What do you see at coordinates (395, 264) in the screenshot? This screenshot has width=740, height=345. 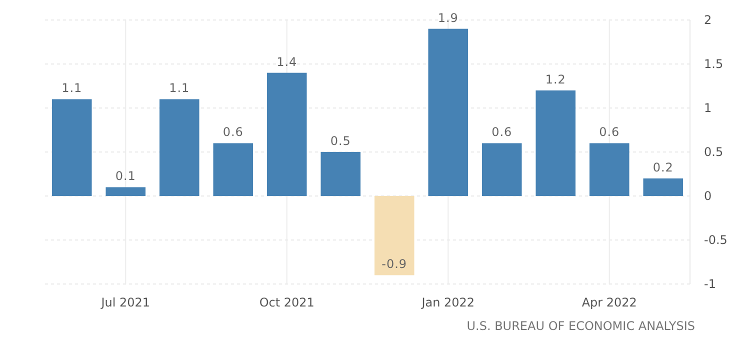 I see `data-label: -0.9` at bounding box center [395, 264].